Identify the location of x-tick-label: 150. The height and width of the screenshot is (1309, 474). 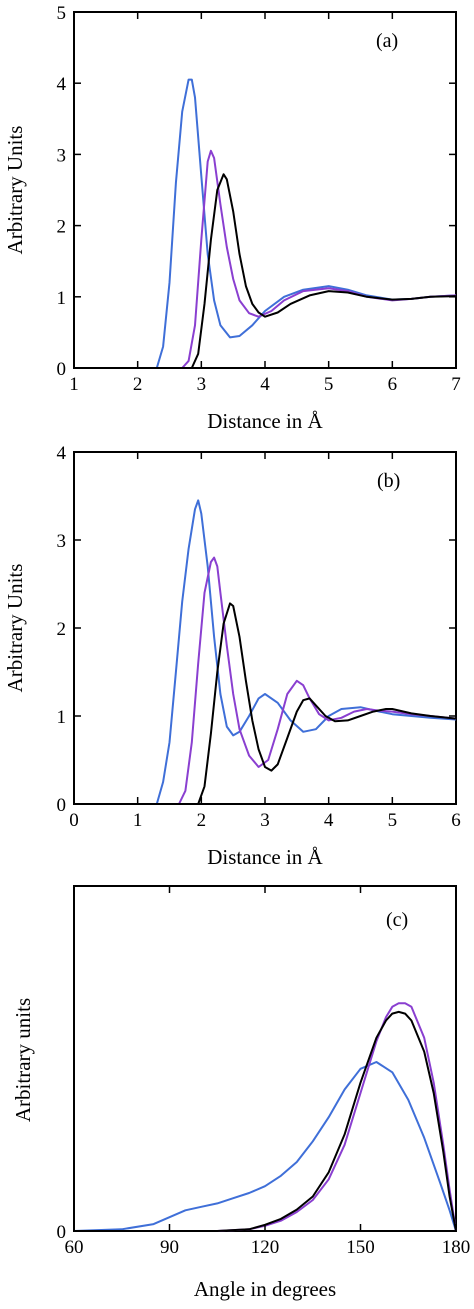
(360, 1247).